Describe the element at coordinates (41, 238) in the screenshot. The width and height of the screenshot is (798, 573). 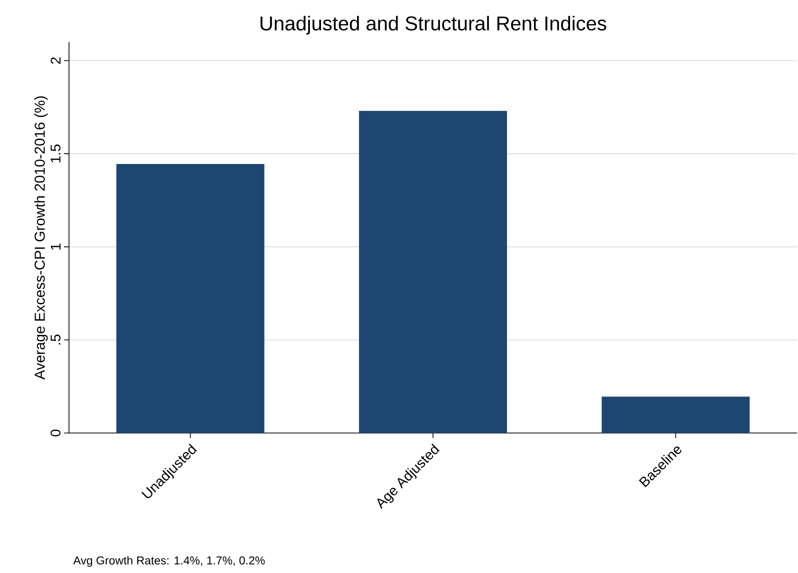
I see `y-axis-title: Average Excess-CPI Growth 2010-2016 (%)` at that location.